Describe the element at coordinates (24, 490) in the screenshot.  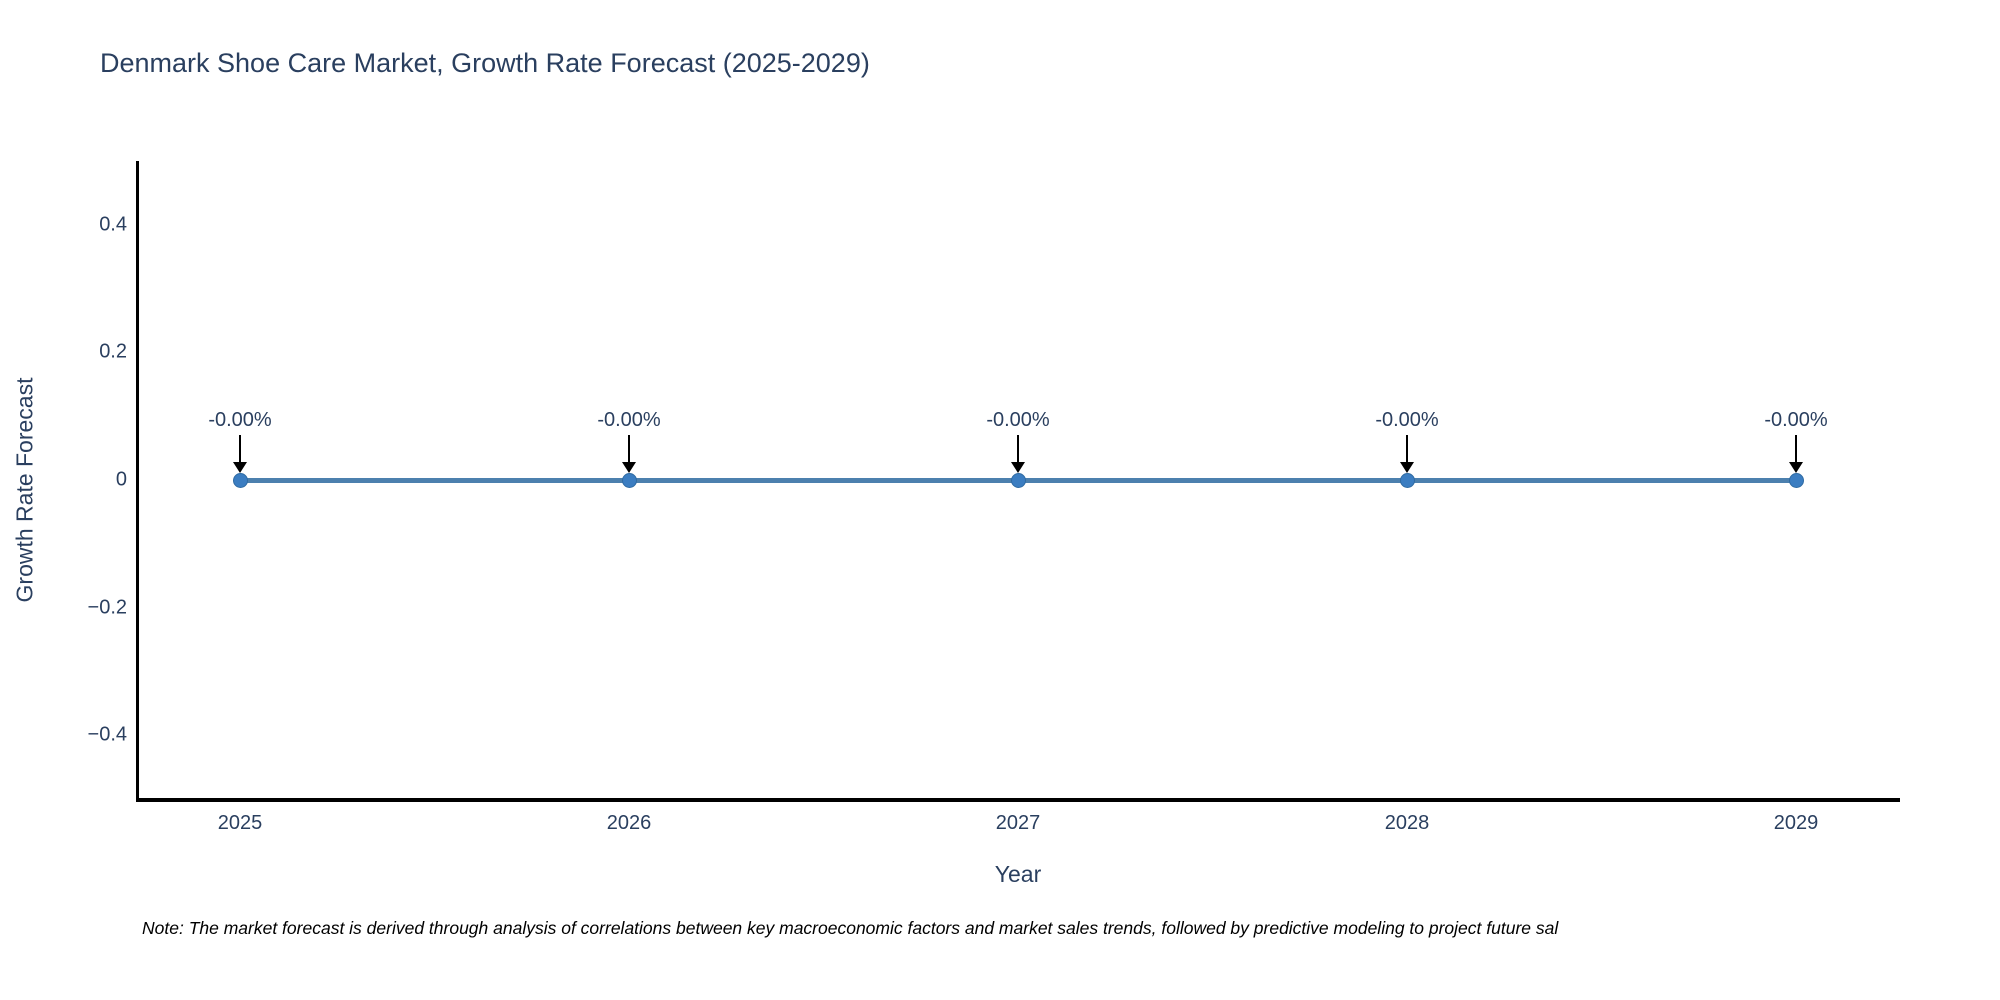
I see `y-axis-title: Growth Rate Forecast` at that location.